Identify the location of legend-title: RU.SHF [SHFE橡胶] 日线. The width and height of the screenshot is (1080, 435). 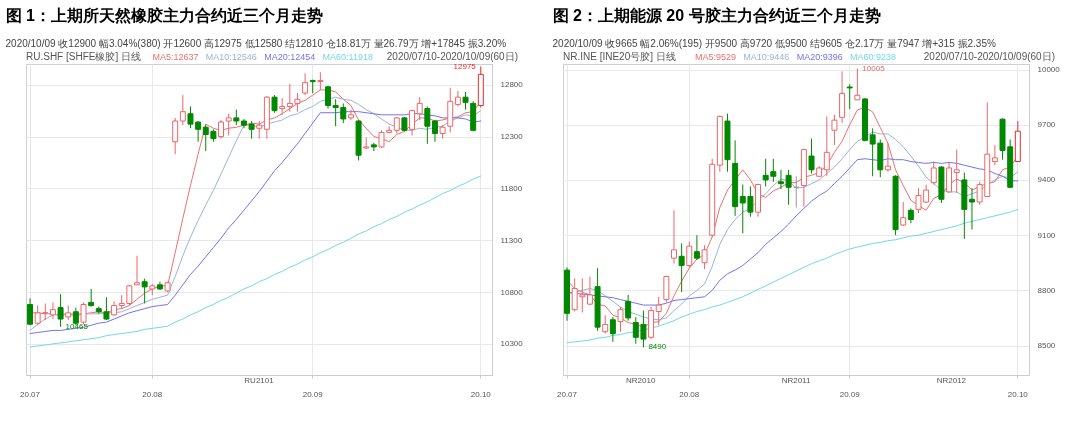
(84, 56).